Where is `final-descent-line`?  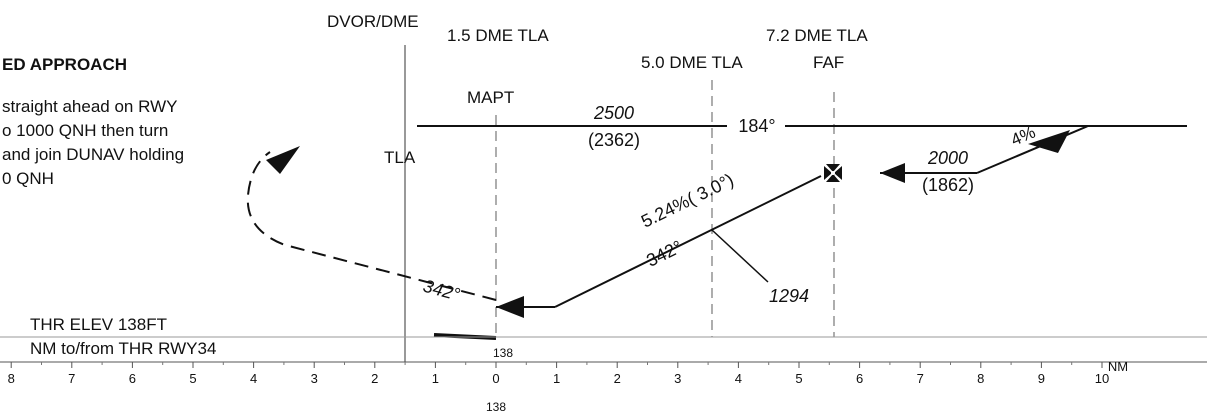
final-descent-line is located at coordinates (688, 241).